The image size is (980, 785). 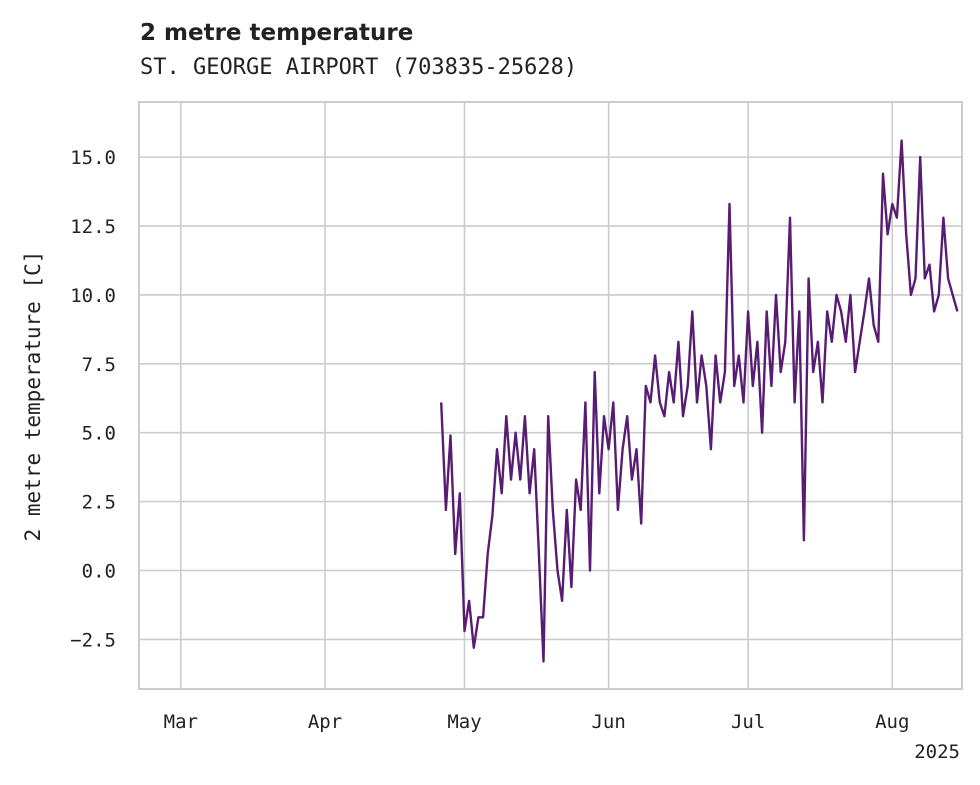 I want to click on y-tick-labels: −2.5 0.0 2.5 5.0 7.5 10.0 12.5 15.0, so click(x=93, y=399).